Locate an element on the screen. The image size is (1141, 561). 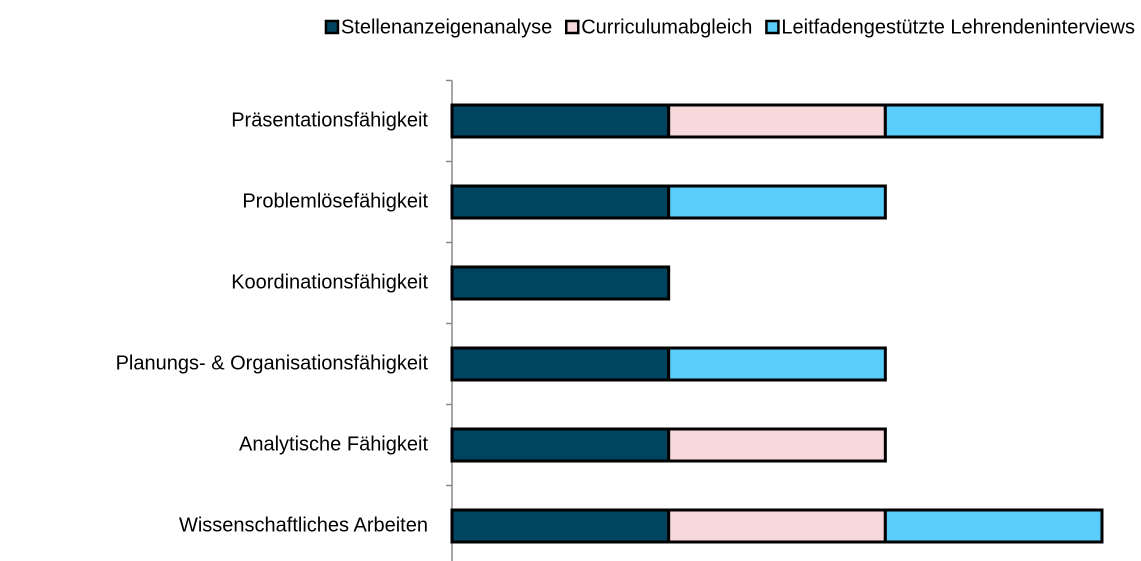
category-label: Planungs- & Organisationsfähigkeit is located at coordinates (272, 363).